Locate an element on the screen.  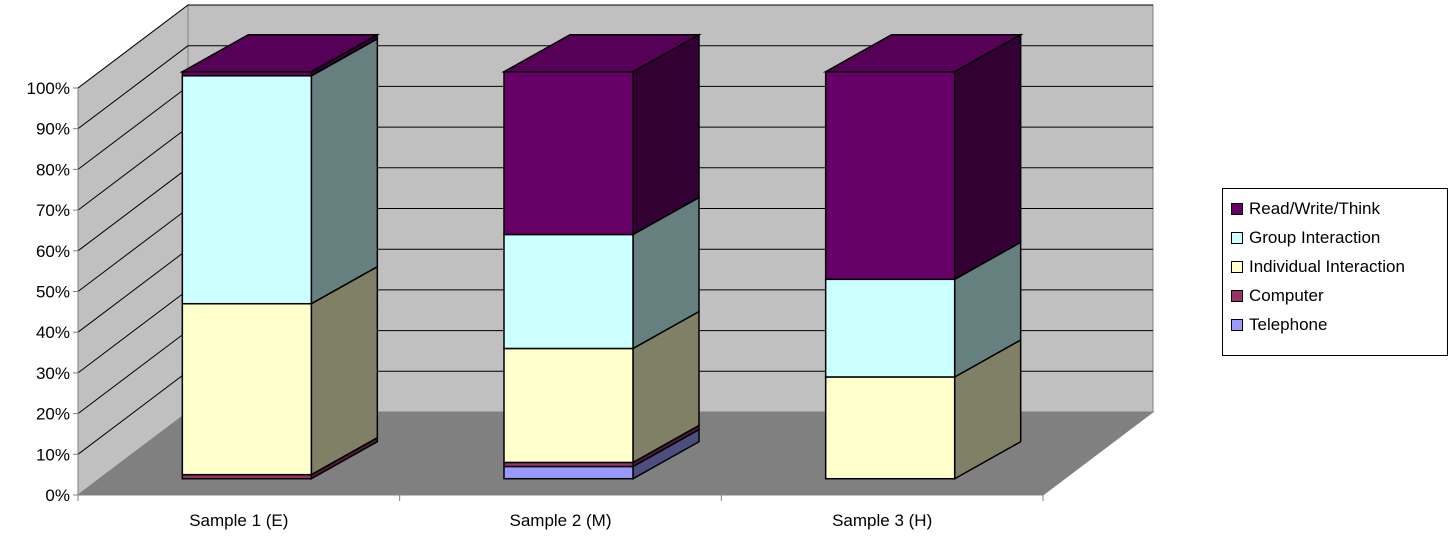
legend-label: Computer is located at coordinates (1286, 295).